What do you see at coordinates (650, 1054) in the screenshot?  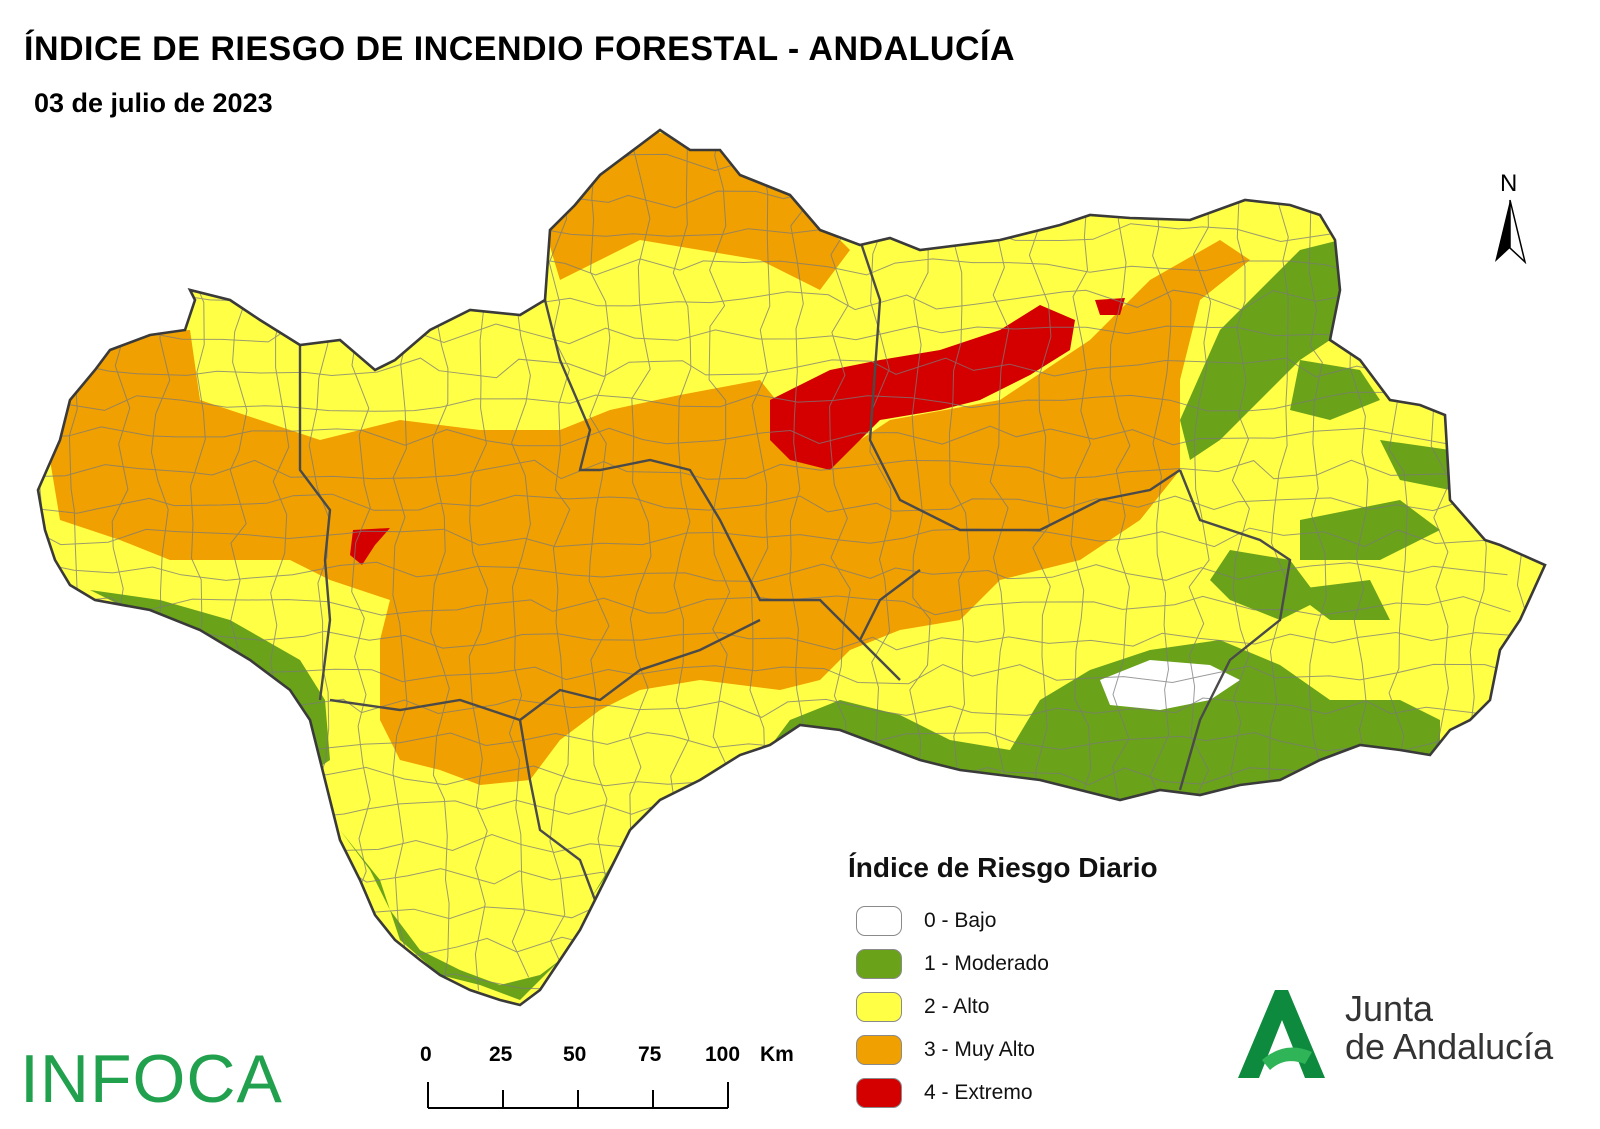 I see `scale-tick-75: 75` at bounding box center [650, 1054].